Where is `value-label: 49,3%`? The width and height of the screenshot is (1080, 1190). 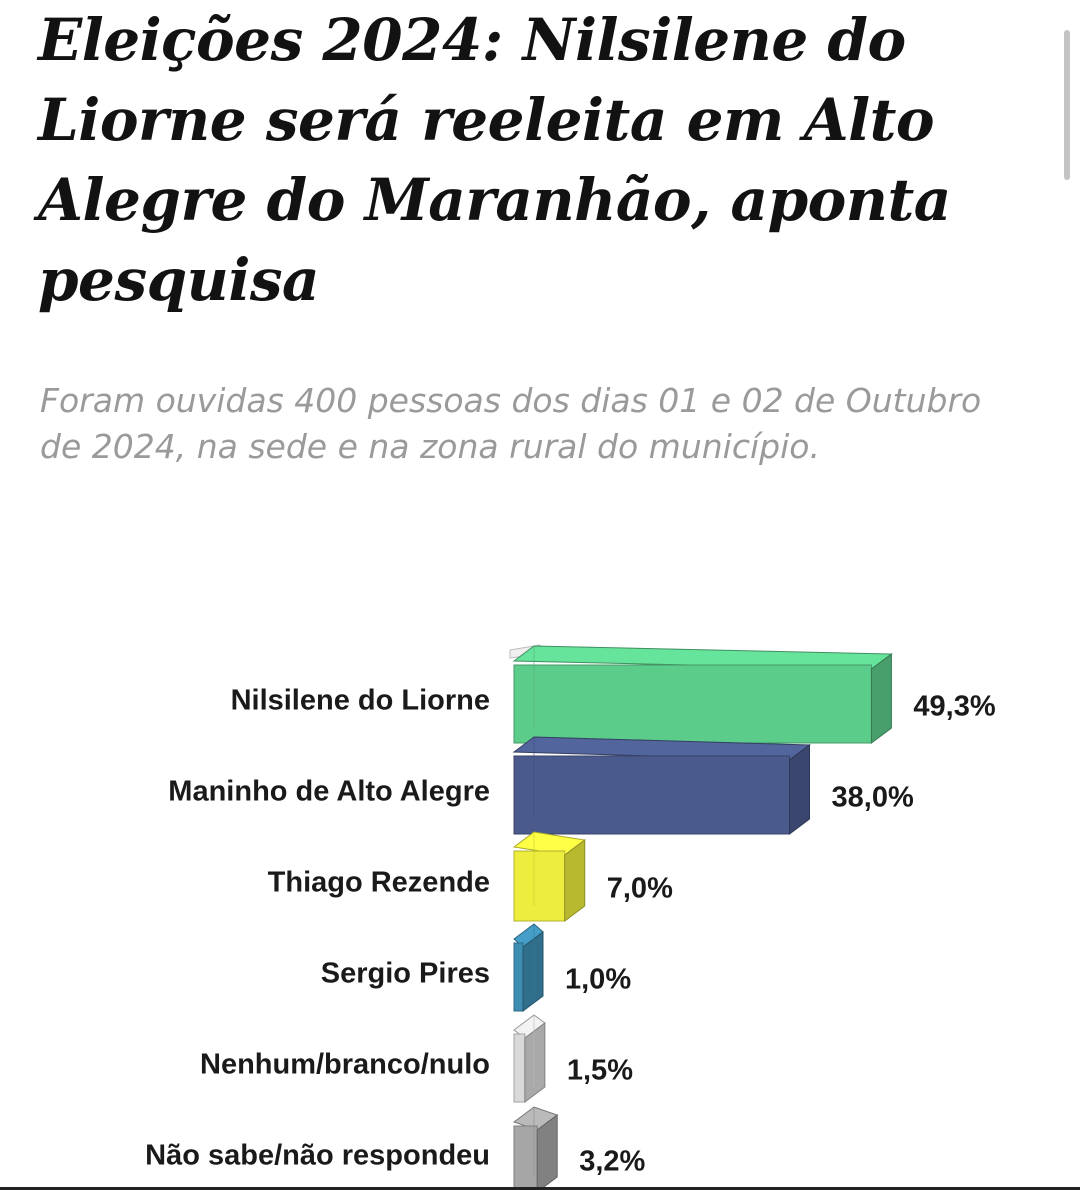
value-label: 49,3% is located at coordinates (954, 707).